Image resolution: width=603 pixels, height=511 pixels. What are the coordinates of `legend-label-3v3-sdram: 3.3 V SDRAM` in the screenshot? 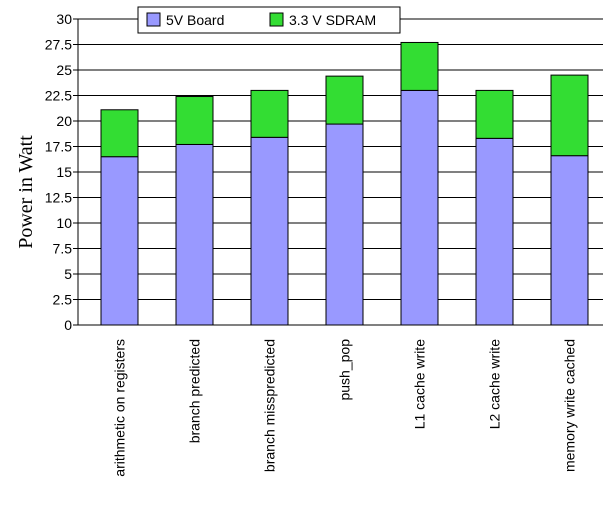 It's located at (332, 20).